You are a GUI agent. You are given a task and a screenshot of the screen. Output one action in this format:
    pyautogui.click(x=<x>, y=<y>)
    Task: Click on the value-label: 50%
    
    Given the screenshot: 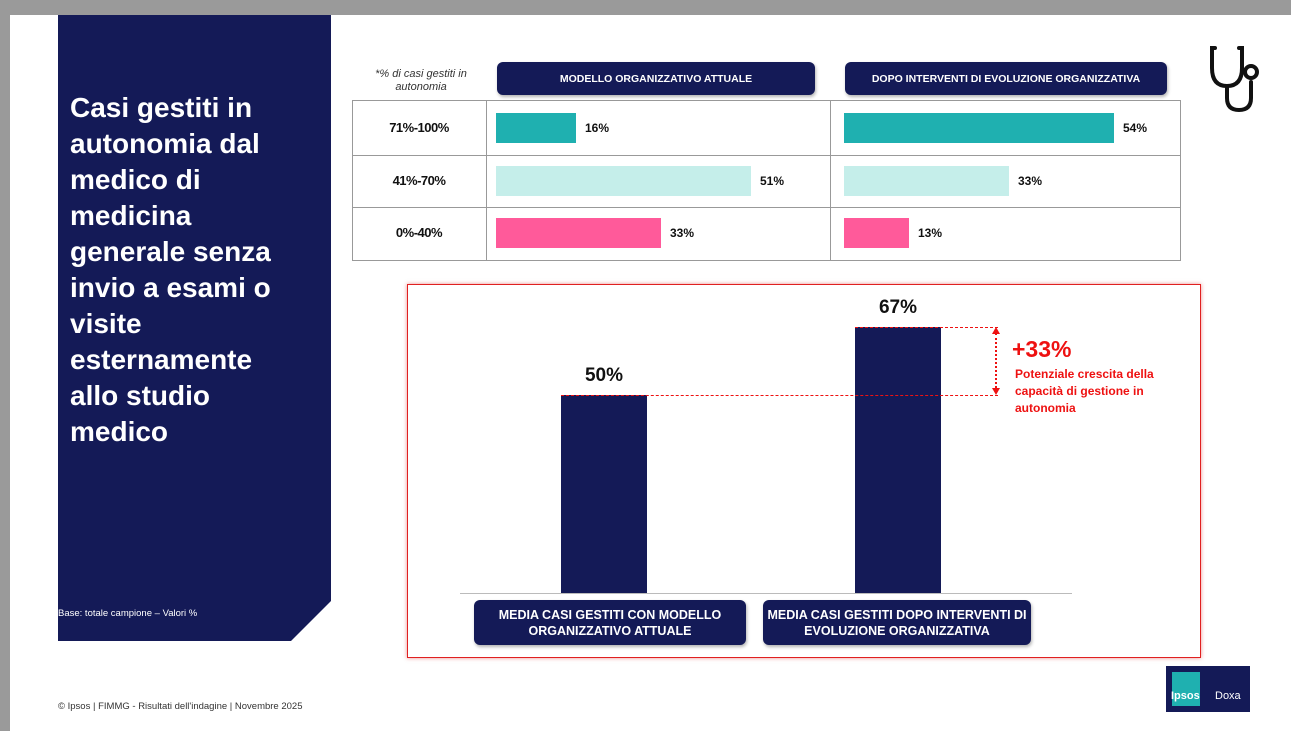 What is the action you would take?
    pyautogui.click(x=604, y=375)
    